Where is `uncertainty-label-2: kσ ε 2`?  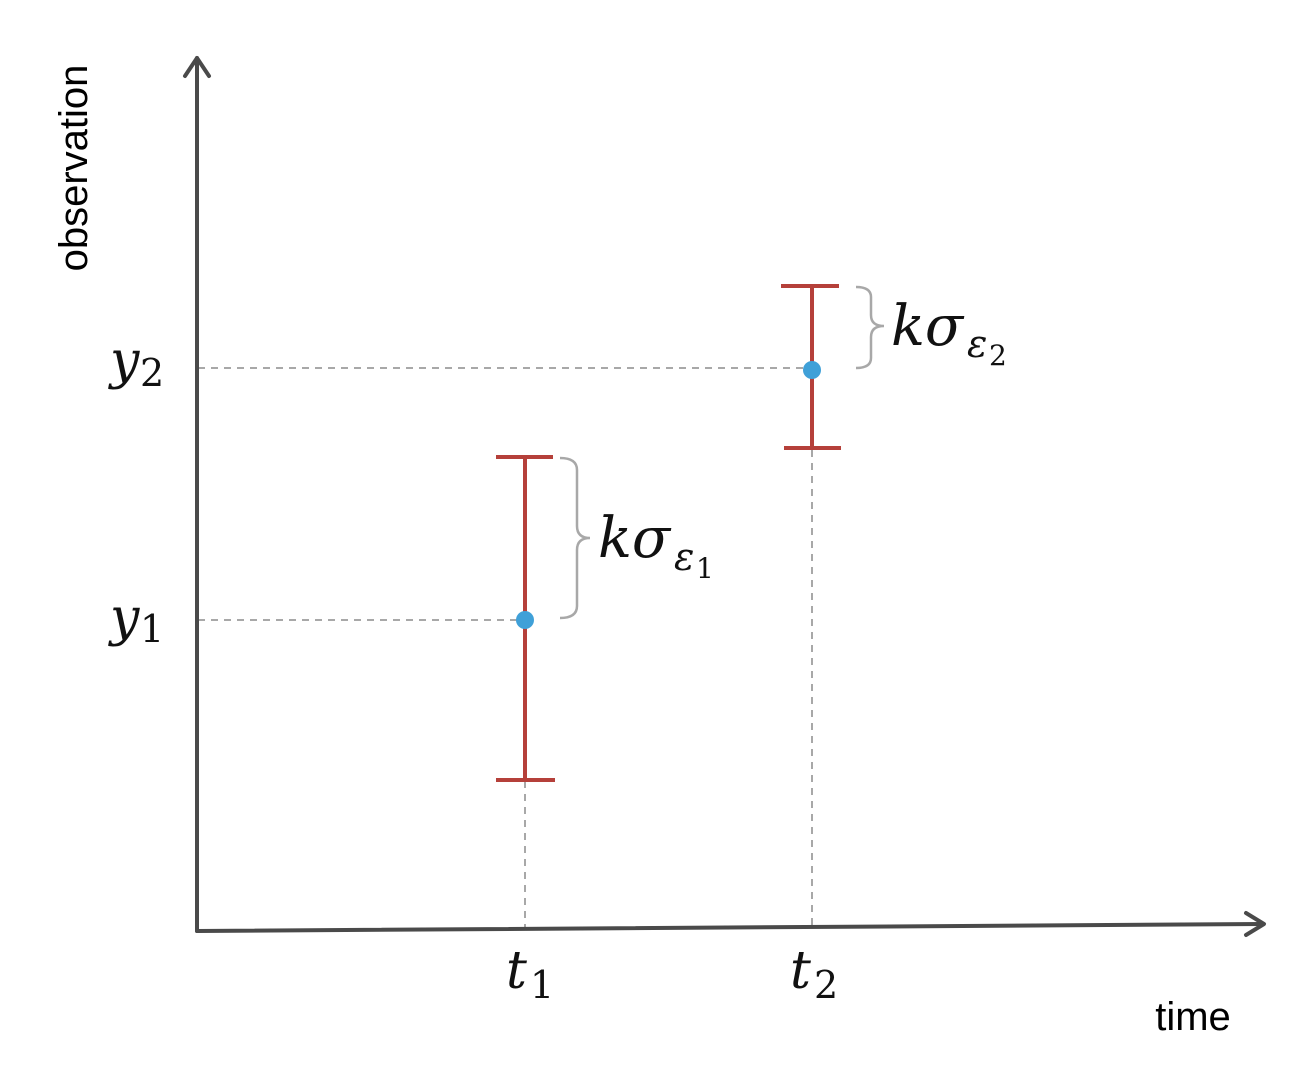 uncertainty-label-2: kσ ε 2 is located at coordinates (949, 333).